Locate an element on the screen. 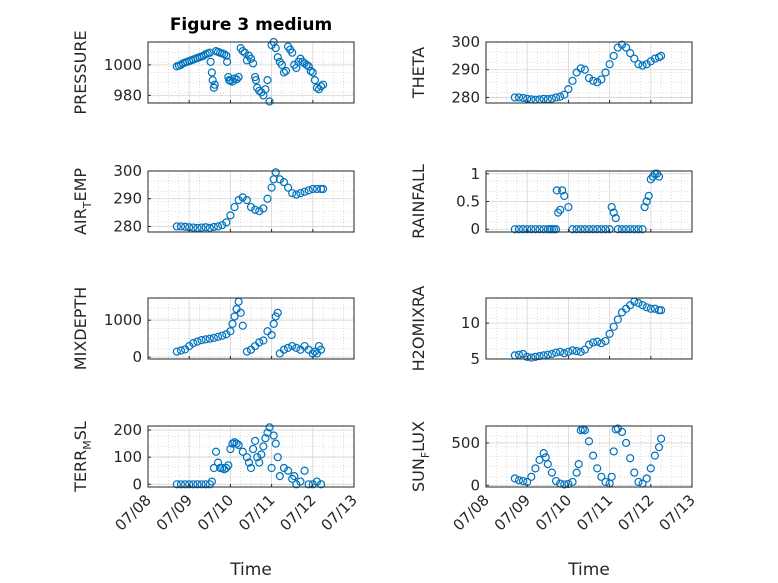 This screenshot has width=778, height=583. y-tick-label: 200 is located at coordinates (127, 430).